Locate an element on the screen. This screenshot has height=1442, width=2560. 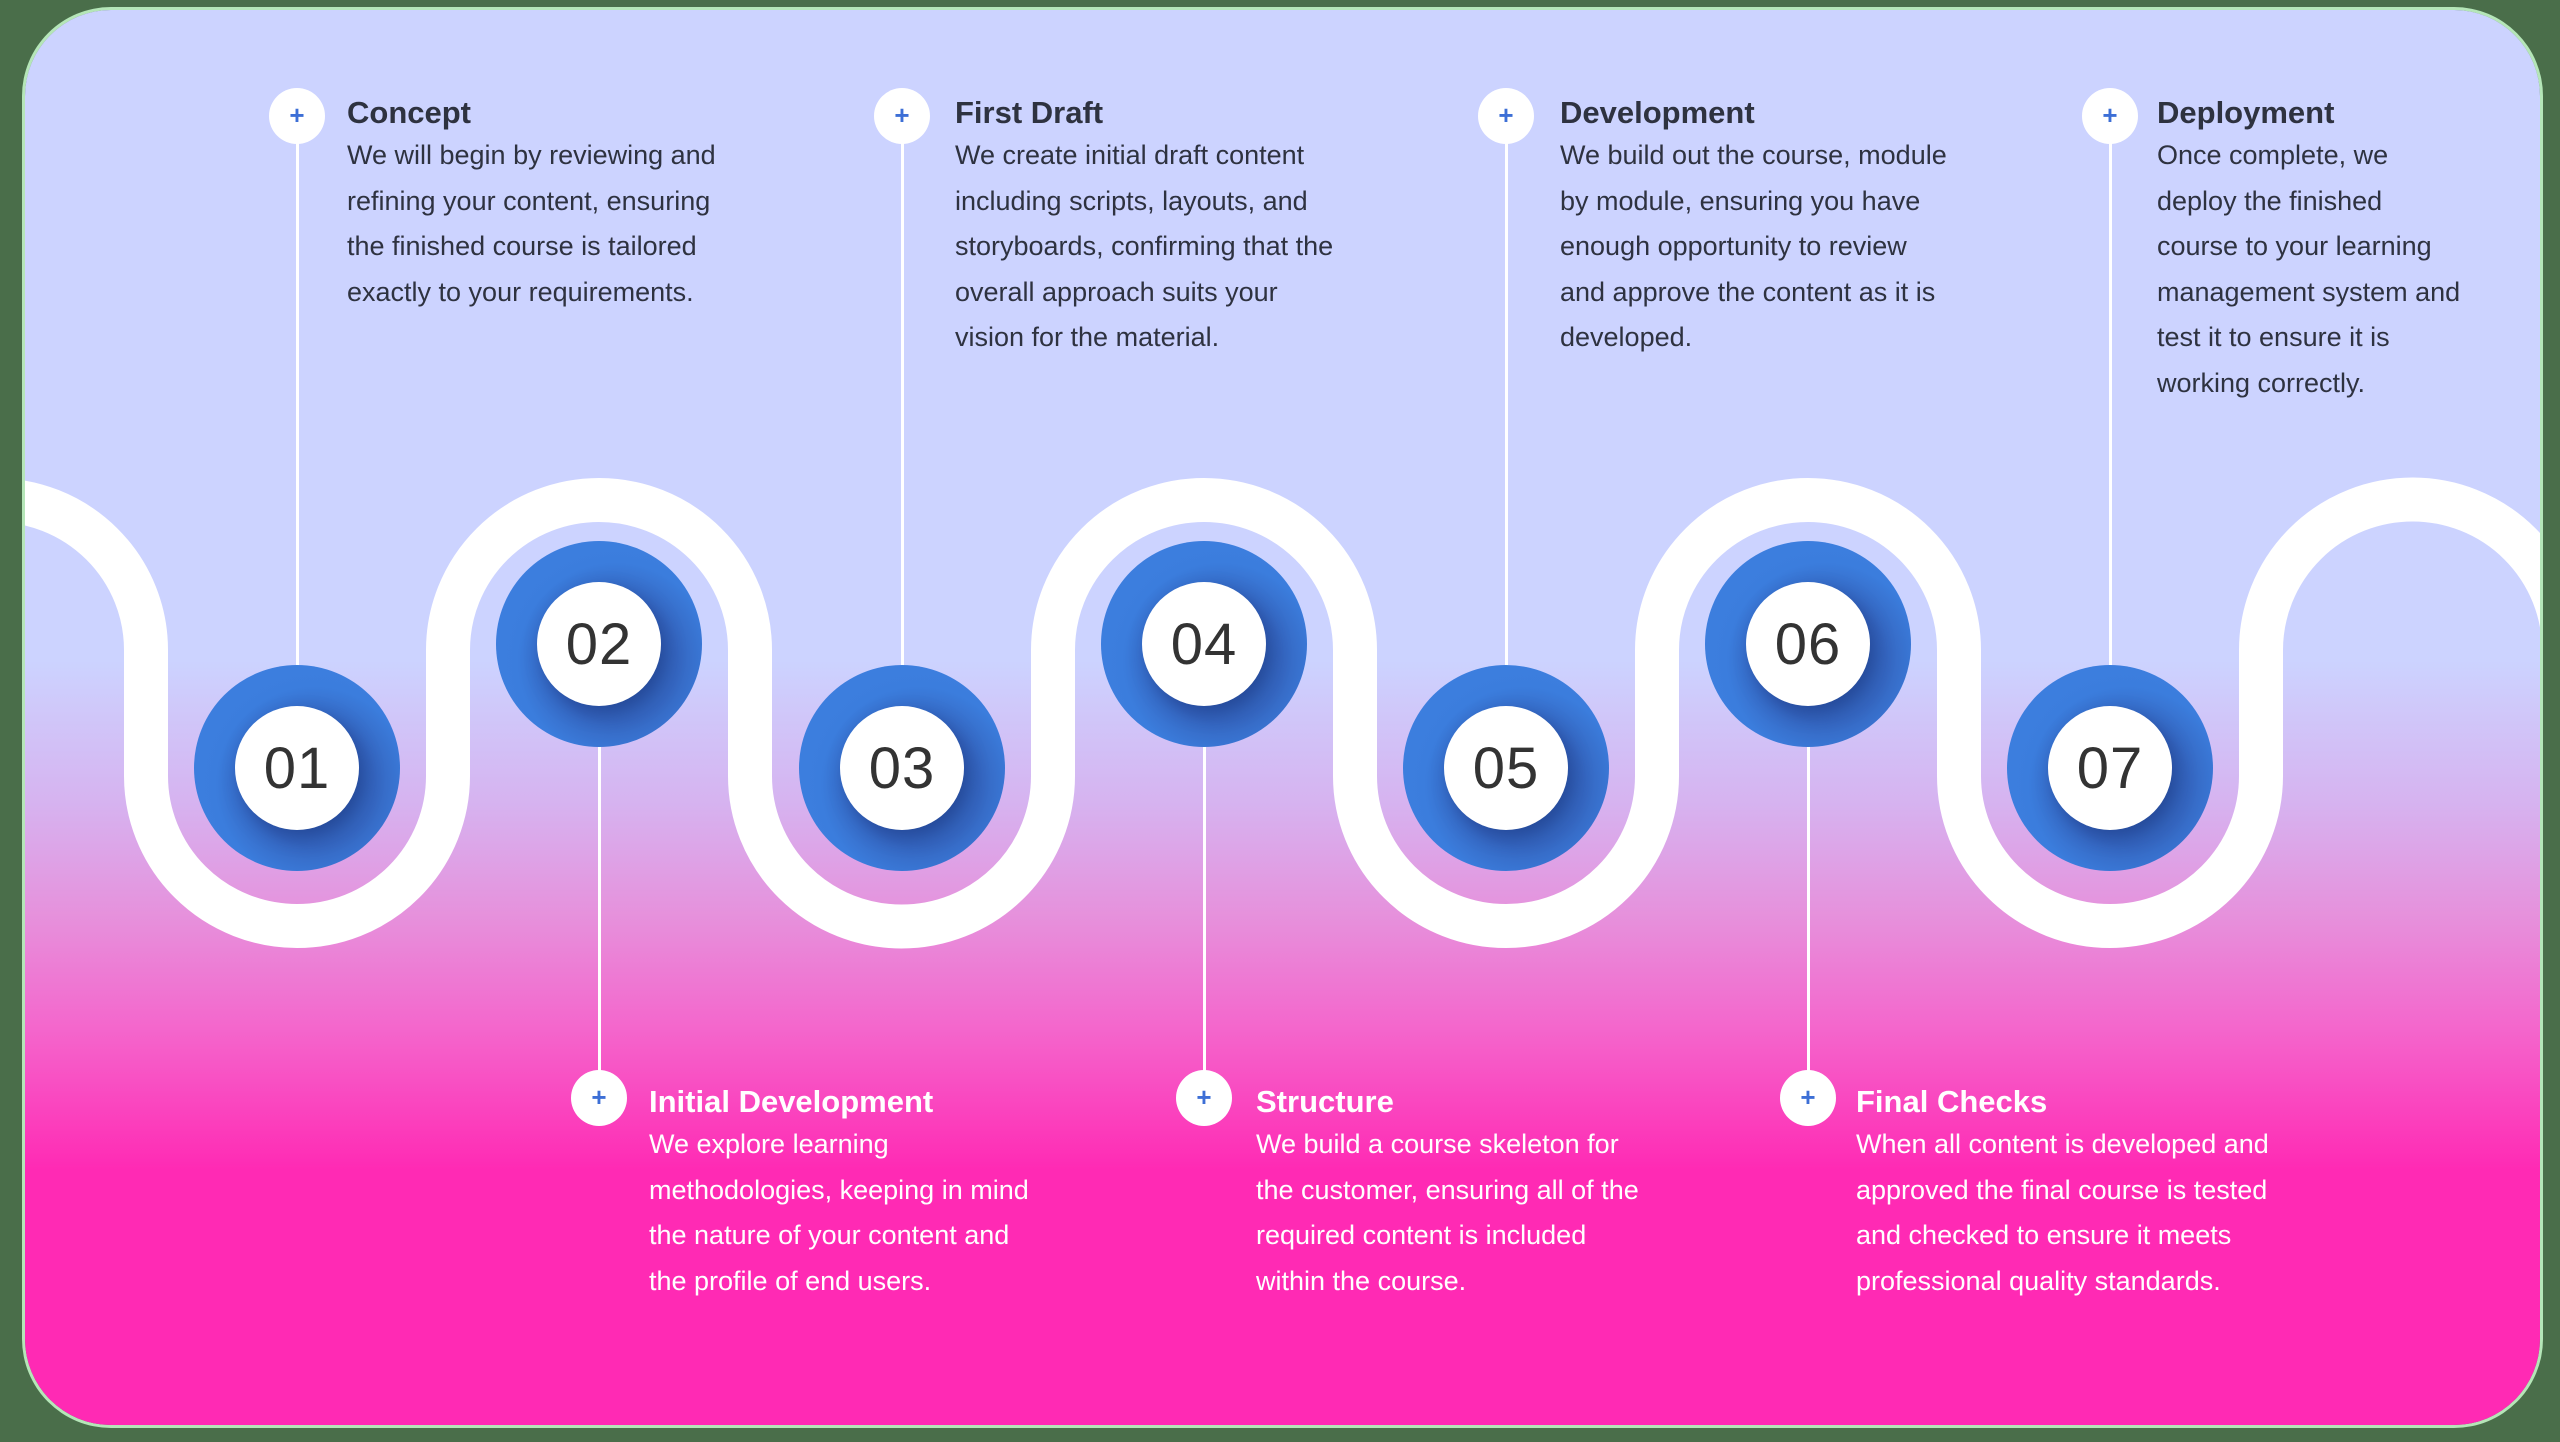
step-description-line: by module, ensuring you have is located at coordinates (1740, 200).